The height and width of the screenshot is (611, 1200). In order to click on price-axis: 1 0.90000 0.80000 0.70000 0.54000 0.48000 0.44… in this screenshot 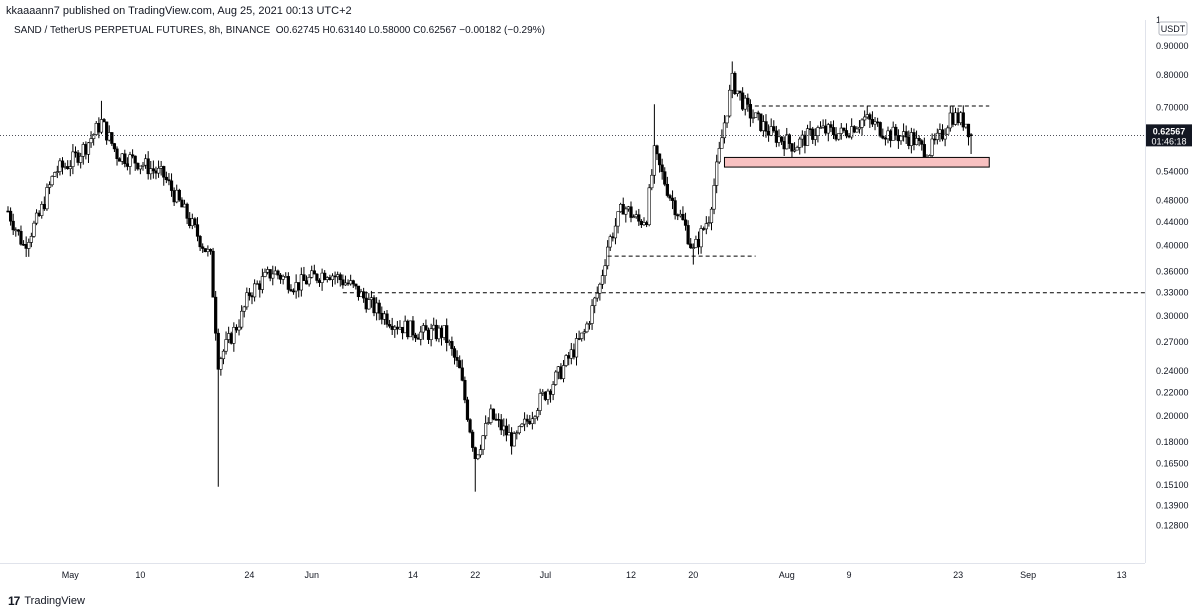, I will do `click(1172, 273)`.